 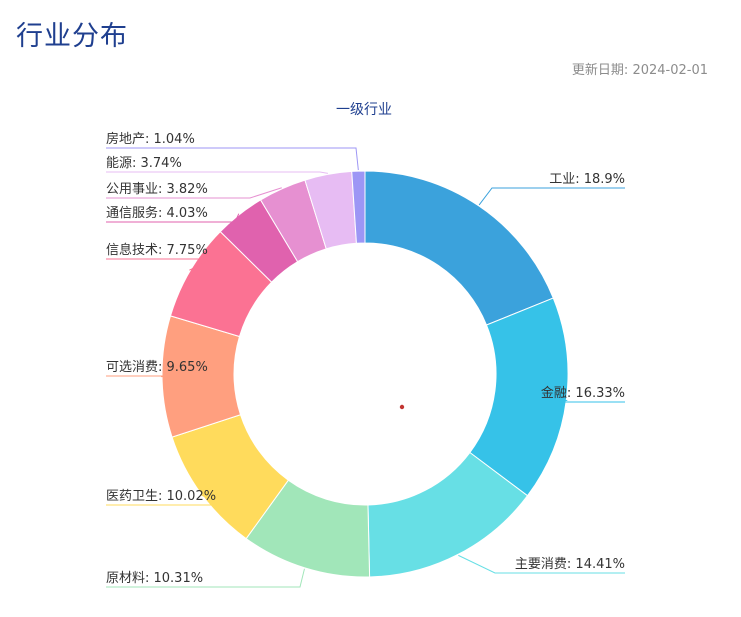 What do you see at coordinates (364, 110) in the screenshot?
I see `chart-title: 一级行业` at bounding box center [364, 110].